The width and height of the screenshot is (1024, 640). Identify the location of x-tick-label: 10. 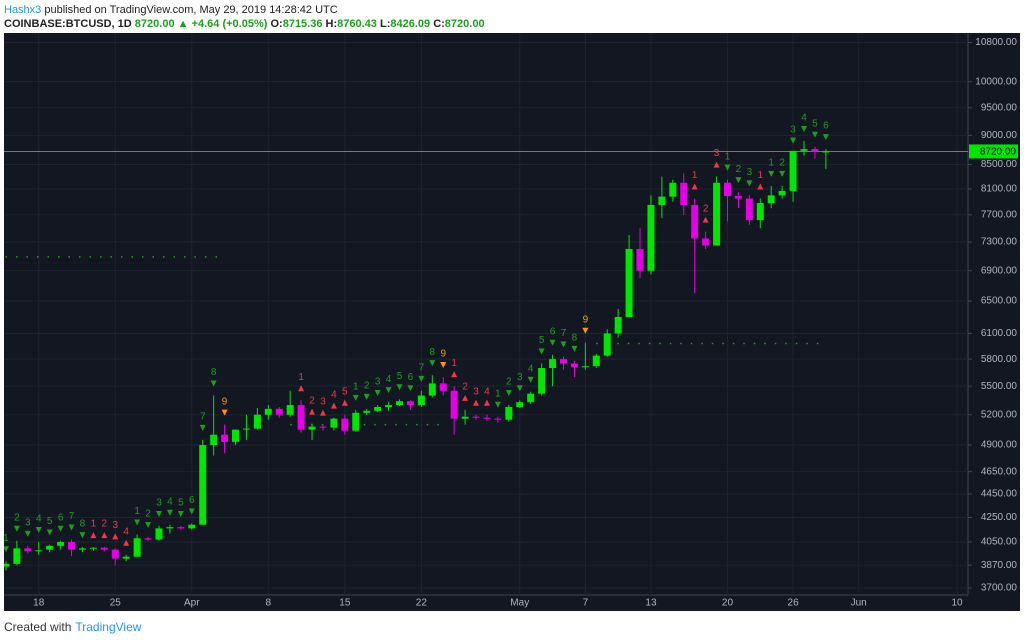
(958, 603).